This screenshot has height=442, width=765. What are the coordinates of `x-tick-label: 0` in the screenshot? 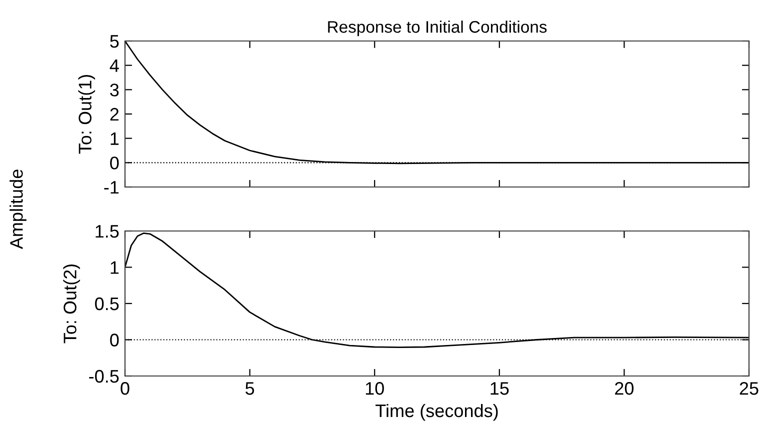 It's located at (125, 388).